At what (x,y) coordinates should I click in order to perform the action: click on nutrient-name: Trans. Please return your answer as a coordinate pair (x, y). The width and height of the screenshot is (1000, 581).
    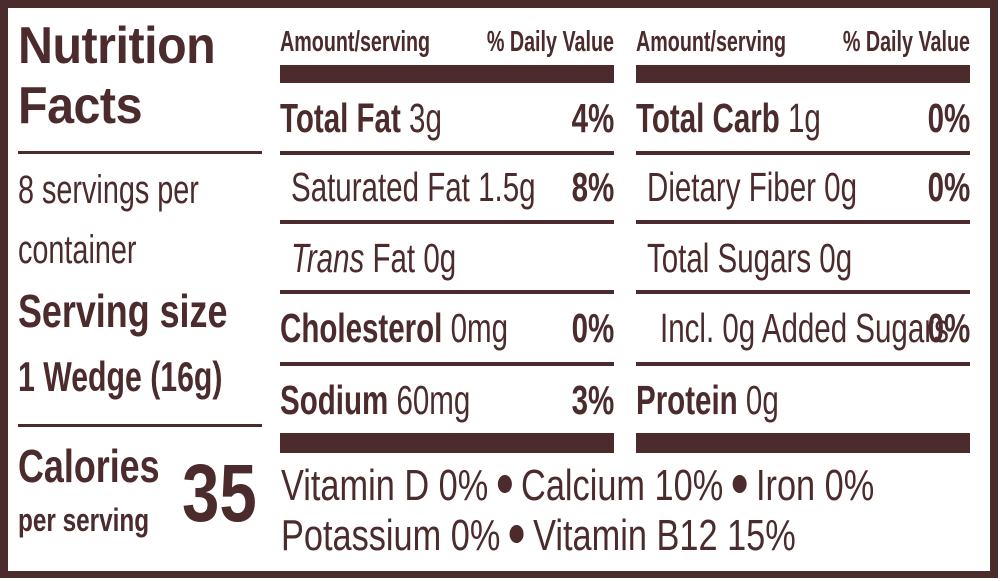
    Looking at the image, I should click on (328, 258).